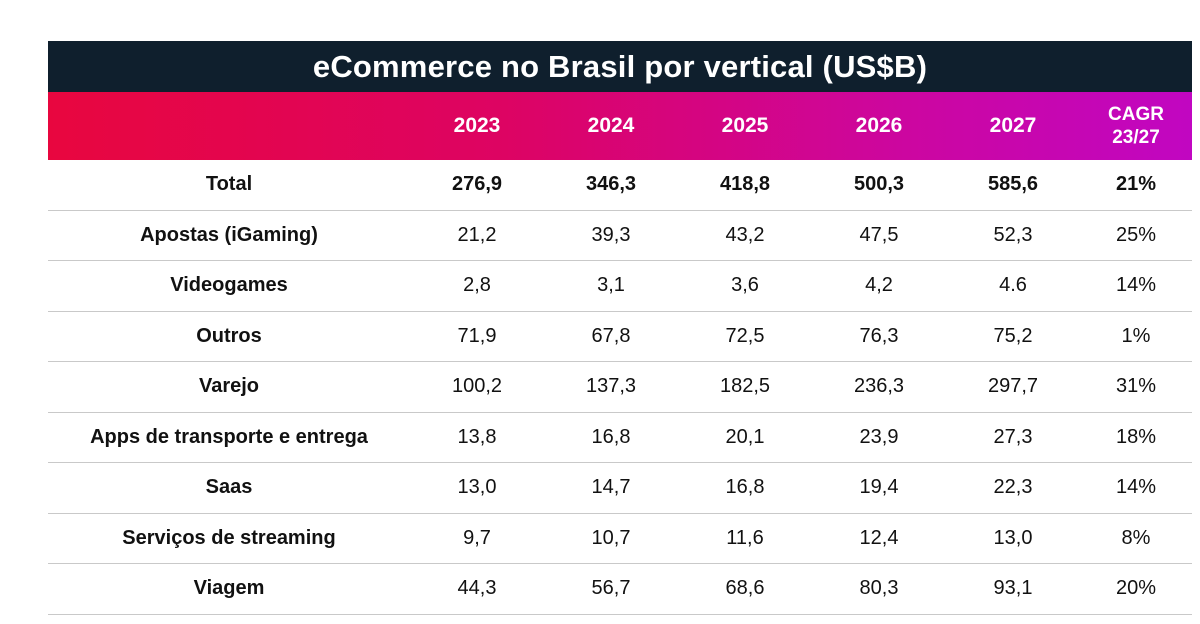 This screenshot has height=624, width=1200. I want to click on row-label: Total, so click(229, 184).